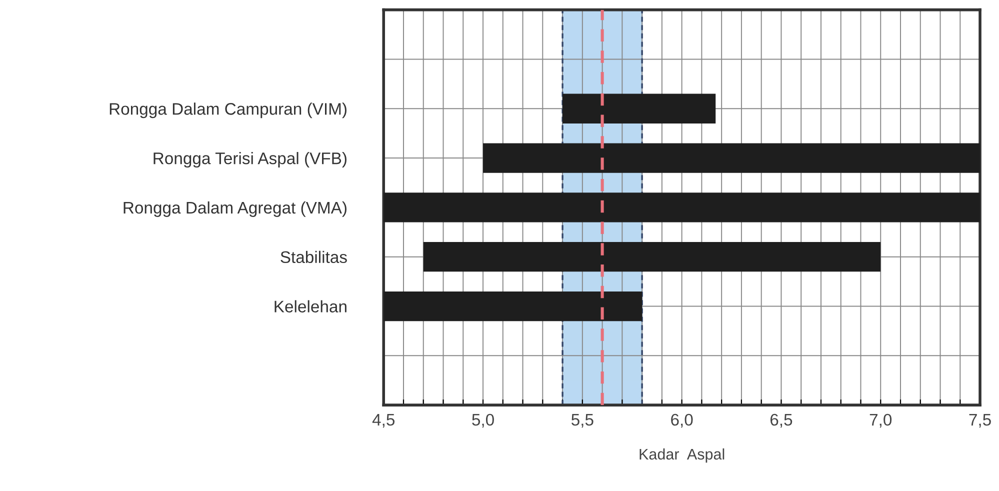 This screenshot has height=491, width=999. I want to click on x-tick-label: 5,0, so click(483, 421).